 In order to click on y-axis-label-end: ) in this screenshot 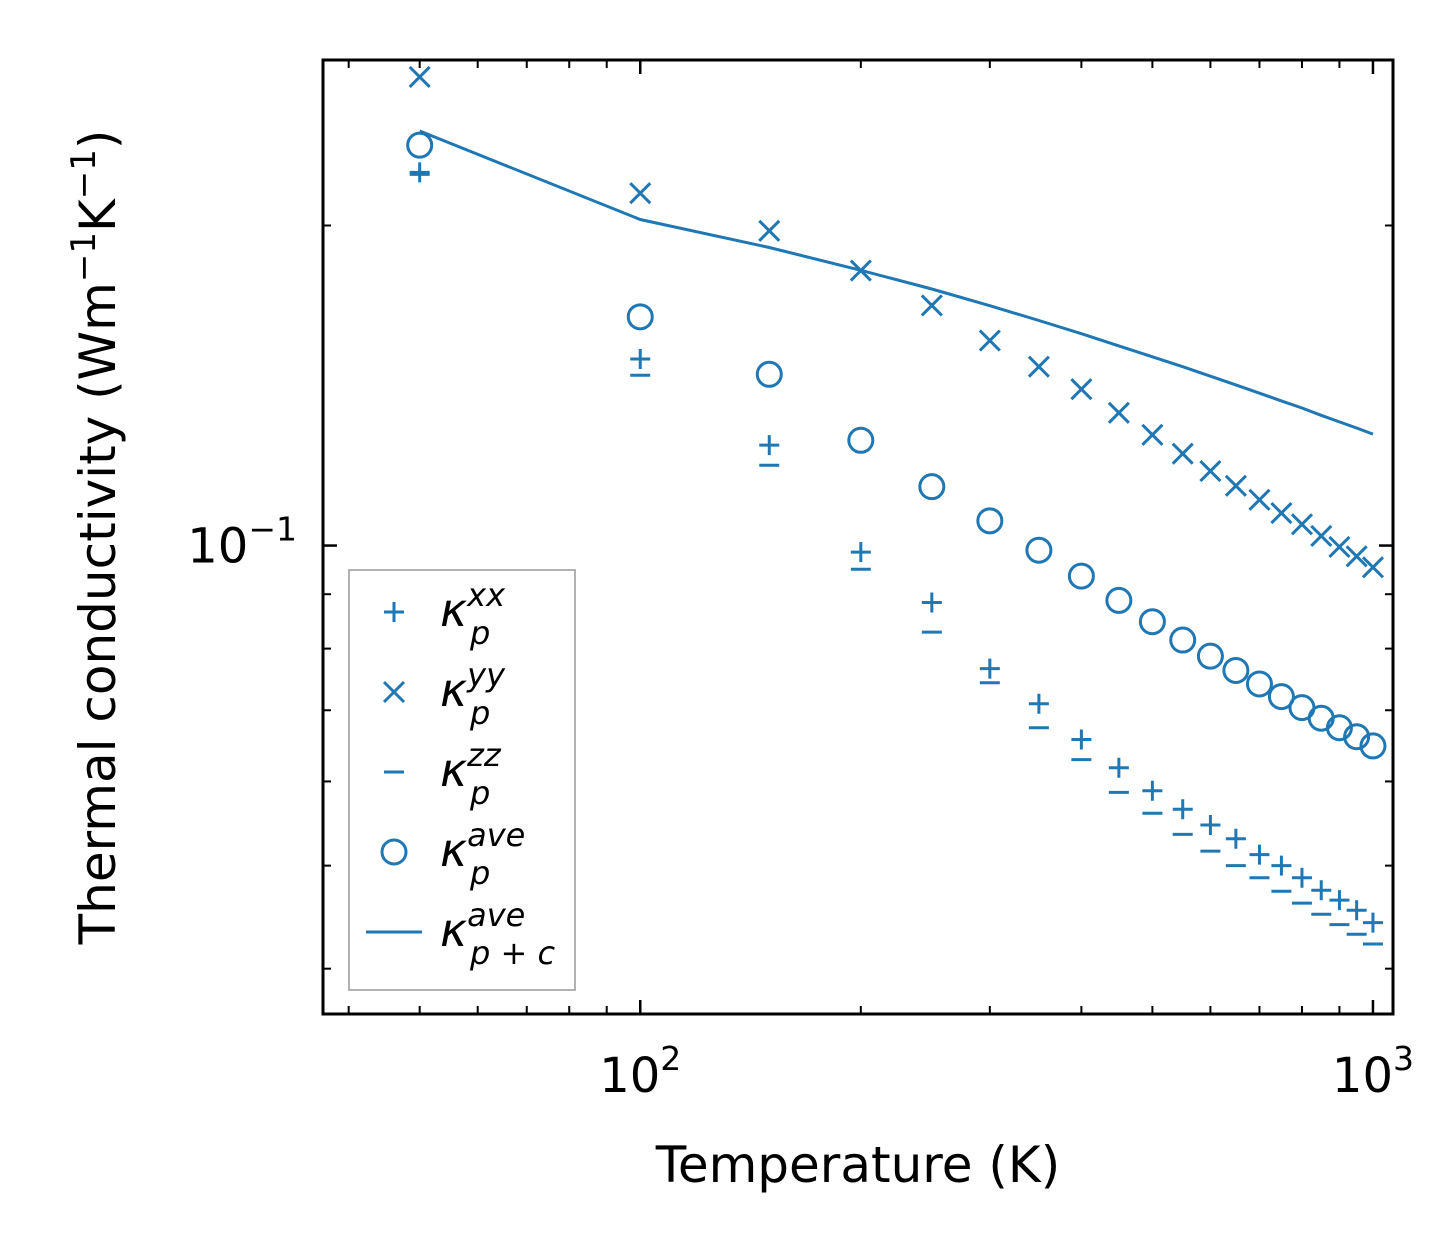, I will do `click(98, 140)`.